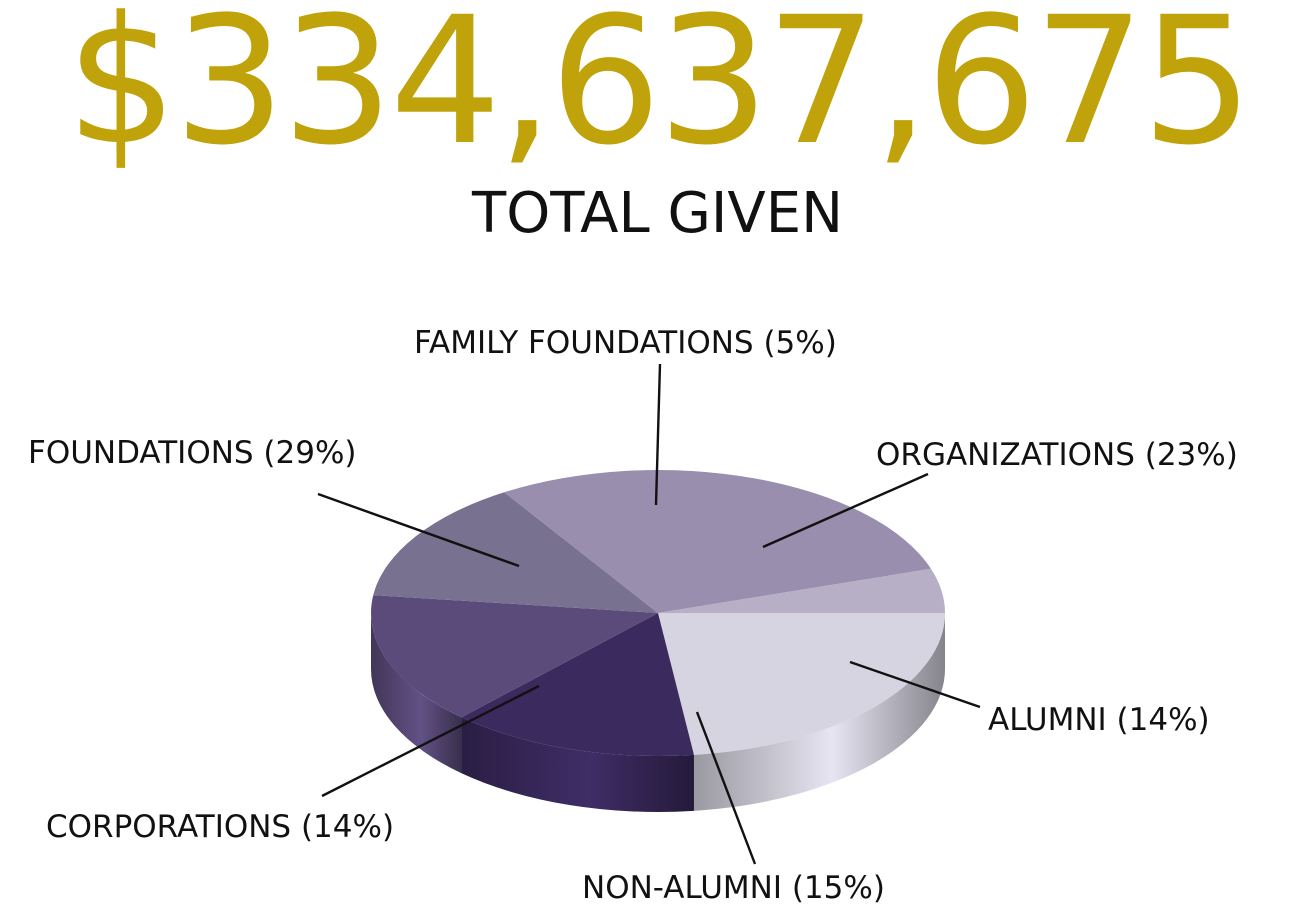 The width and height of the screenshot is (1315, 921). I want to click on leader-line-organizations, so click(845, 510).